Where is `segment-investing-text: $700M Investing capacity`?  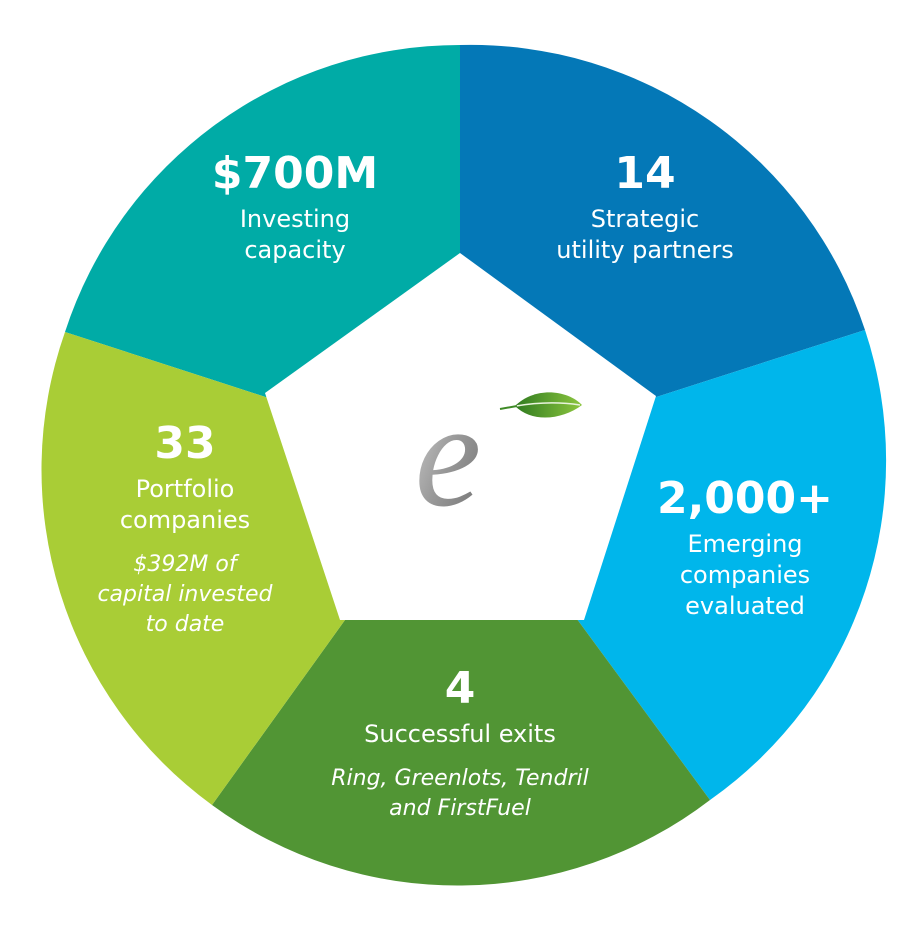
segment-investing-text: $700M Investing capacity is located at coordinates (295, 208).